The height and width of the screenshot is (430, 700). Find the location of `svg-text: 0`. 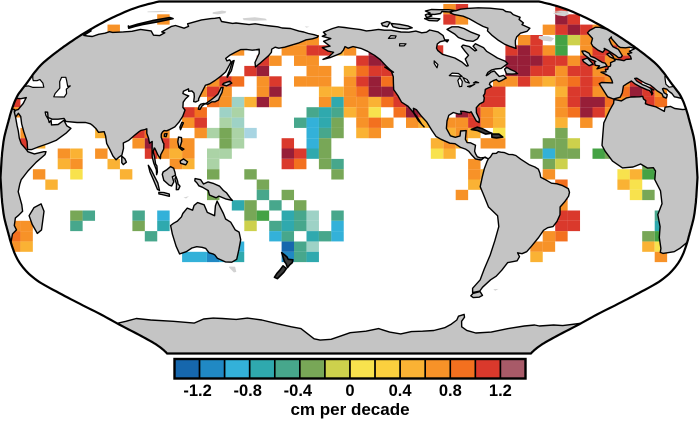

svg-text: 0 is located at coordinates (349, 391).